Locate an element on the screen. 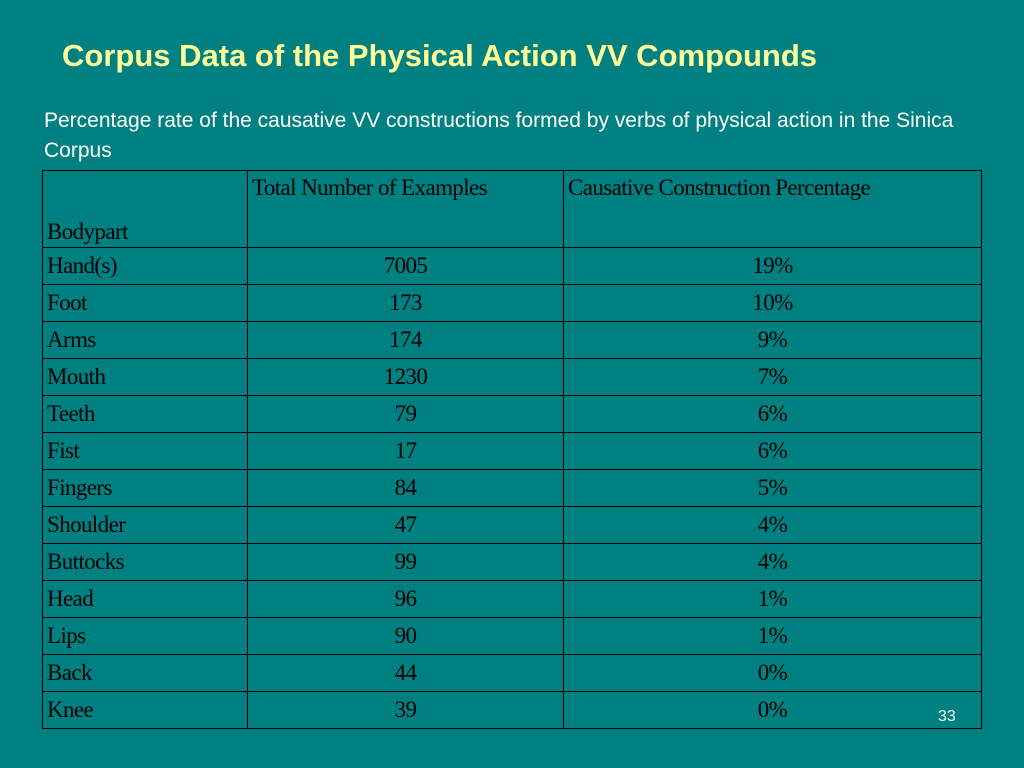  cell-total-examples: 90 is located at coordinates (405, 636).